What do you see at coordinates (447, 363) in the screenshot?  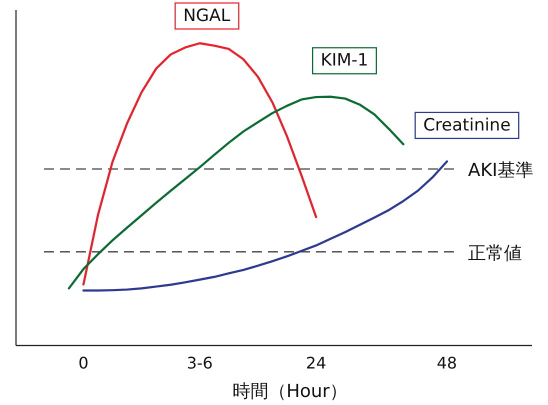 I see `x-tick-label: 48` at bounding box center [447, 363].